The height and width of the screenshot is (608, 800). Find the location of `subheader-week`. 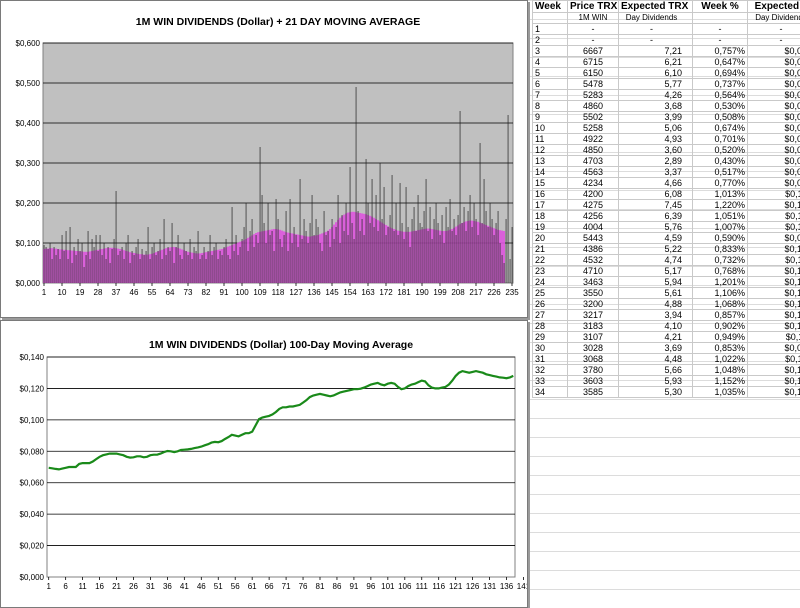

subheader-week is located at coordinates (550, 18).